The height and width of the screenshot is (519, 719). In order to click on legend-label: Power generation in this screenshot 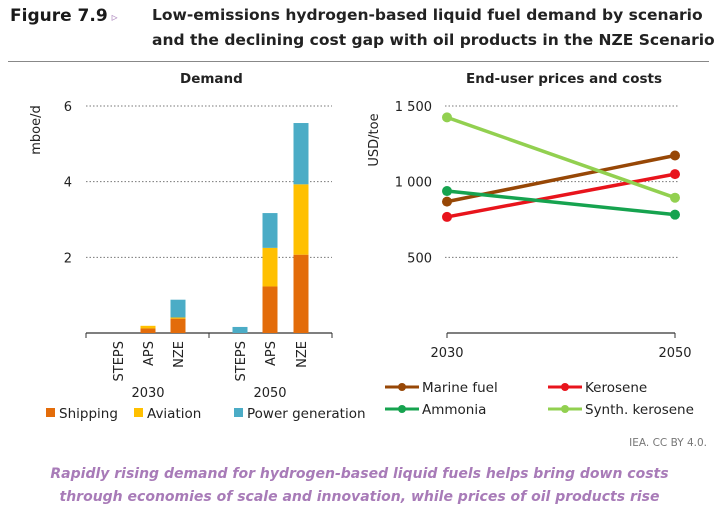, I will do `click(306, 414)`.